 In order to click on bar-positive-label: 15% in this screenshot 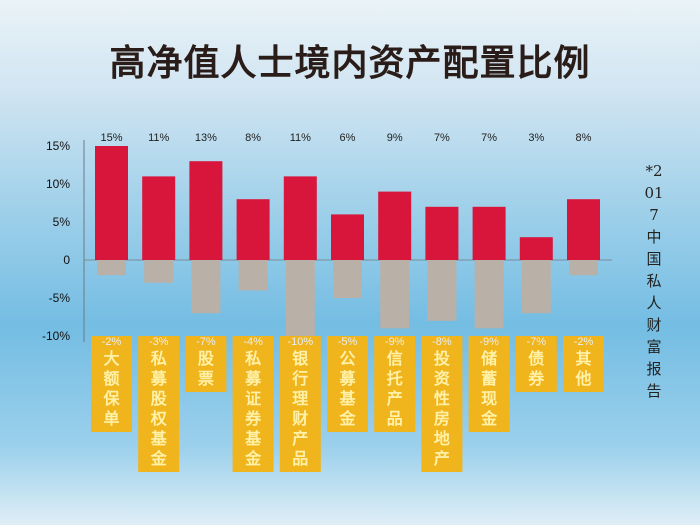, I will do `click(111, 138)`.